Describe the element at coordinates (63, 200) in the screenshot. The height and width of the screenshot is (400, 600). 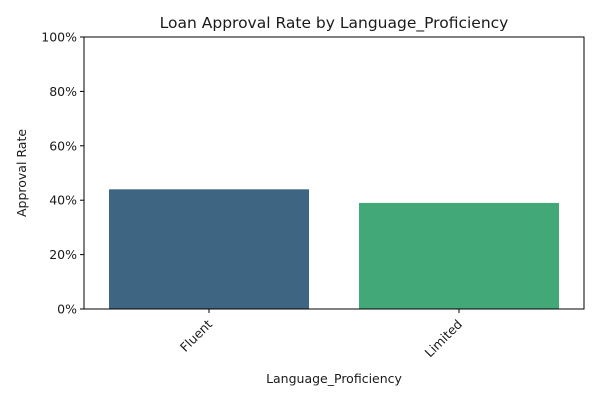
I see `y-tick-label: 40%` at that location.